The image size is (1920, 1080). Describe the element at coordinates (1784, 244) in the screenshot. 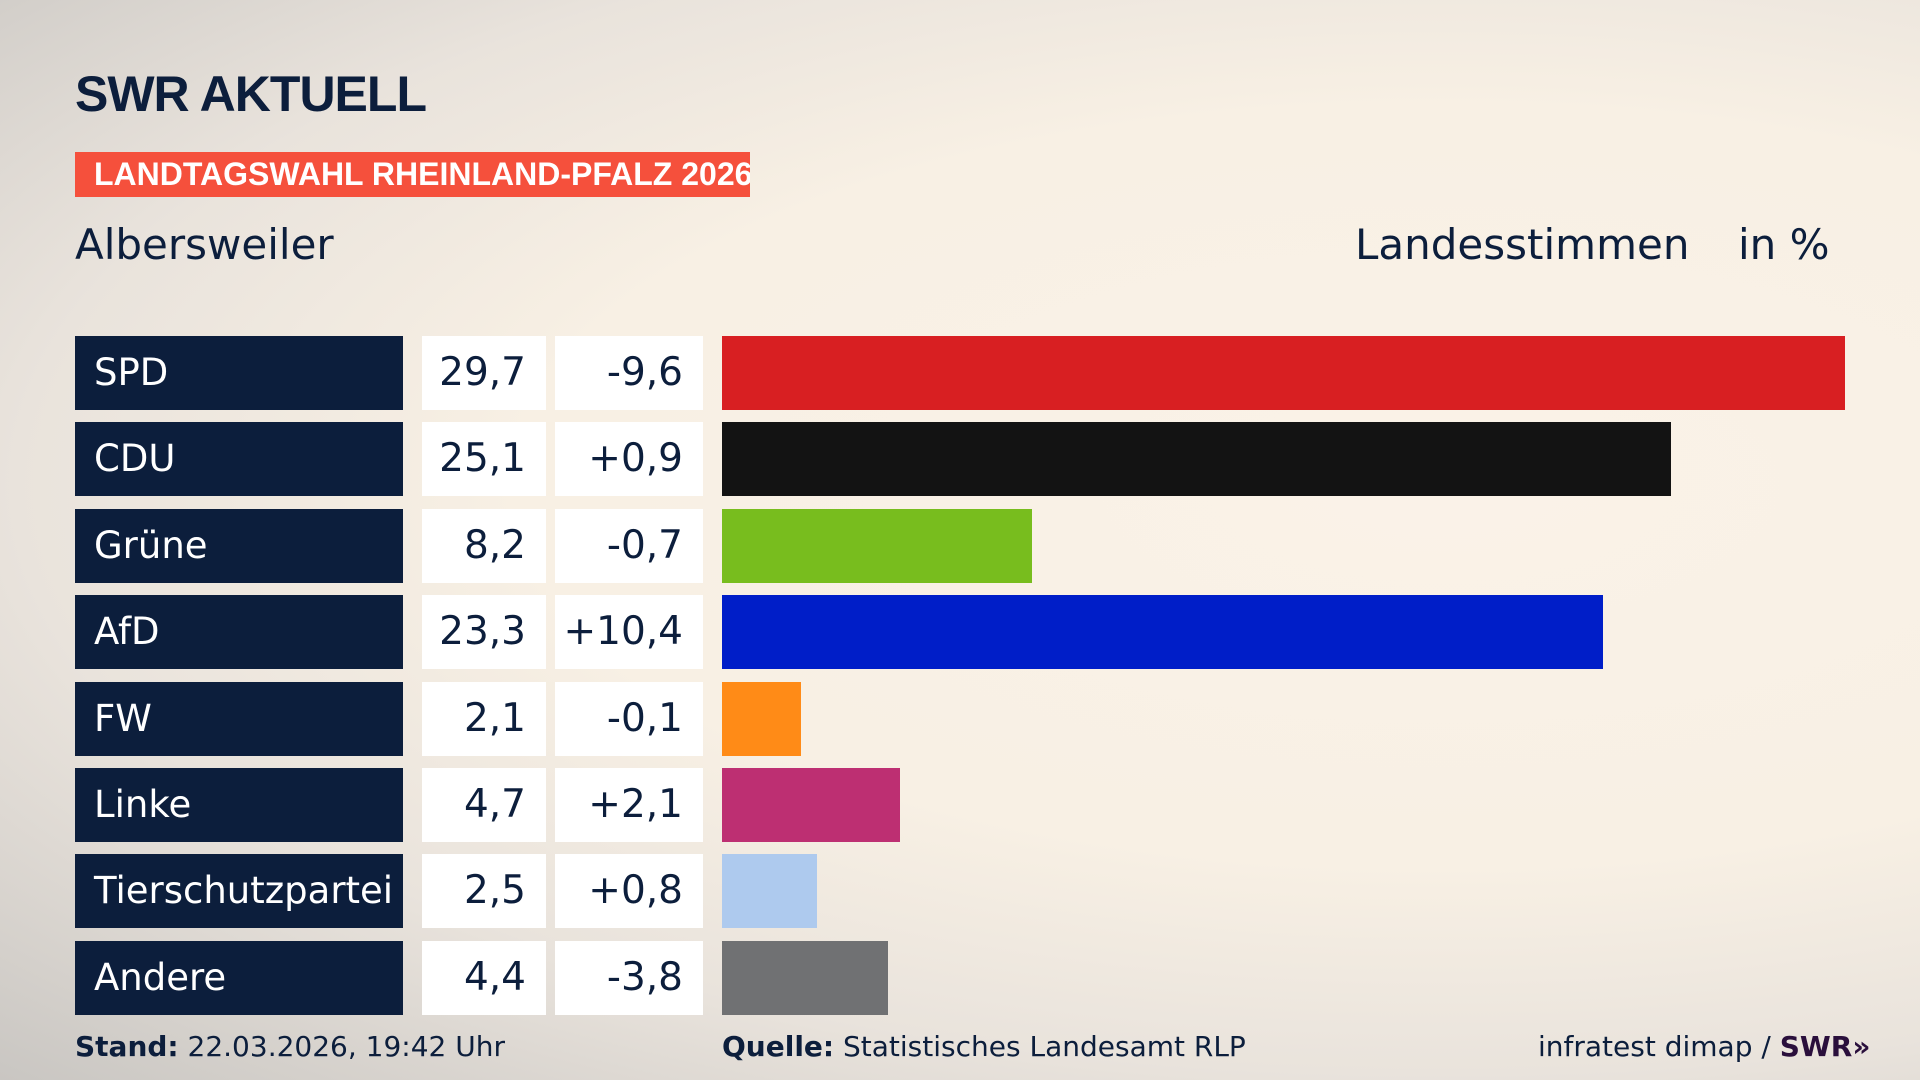

I see `unit-label: in %` at that location.